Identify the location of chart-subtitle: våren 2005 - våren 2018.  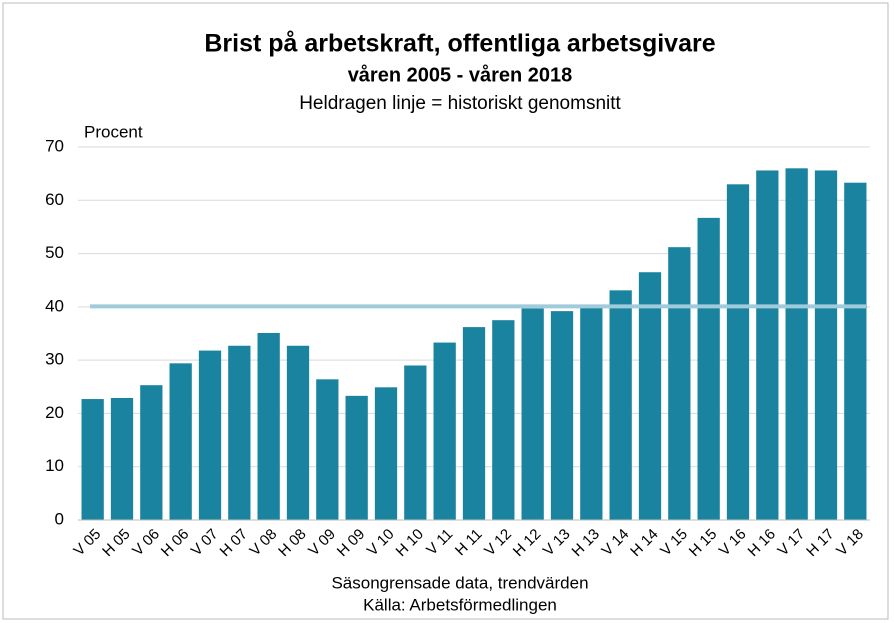
(460, 74).